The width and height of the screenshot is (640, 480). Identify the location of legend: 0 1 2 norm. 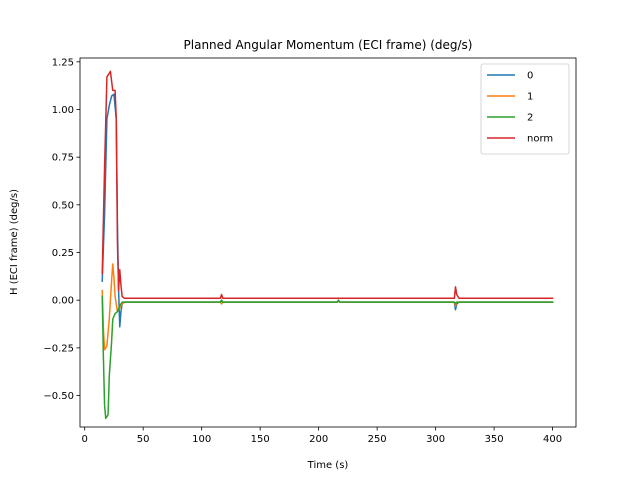
(525, 109).